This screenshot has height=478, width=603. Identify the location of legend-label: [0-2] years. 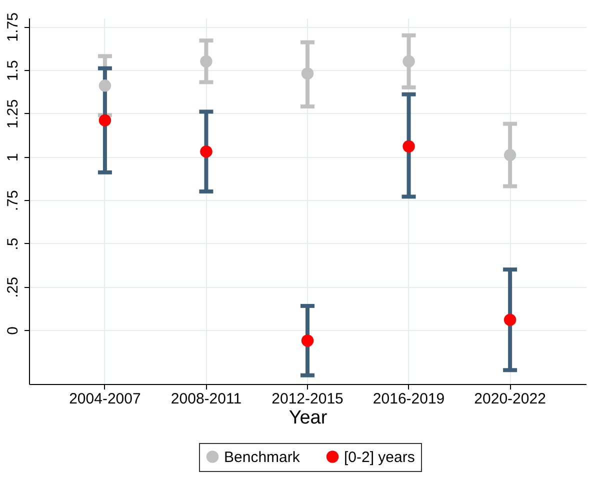
(379, 457).